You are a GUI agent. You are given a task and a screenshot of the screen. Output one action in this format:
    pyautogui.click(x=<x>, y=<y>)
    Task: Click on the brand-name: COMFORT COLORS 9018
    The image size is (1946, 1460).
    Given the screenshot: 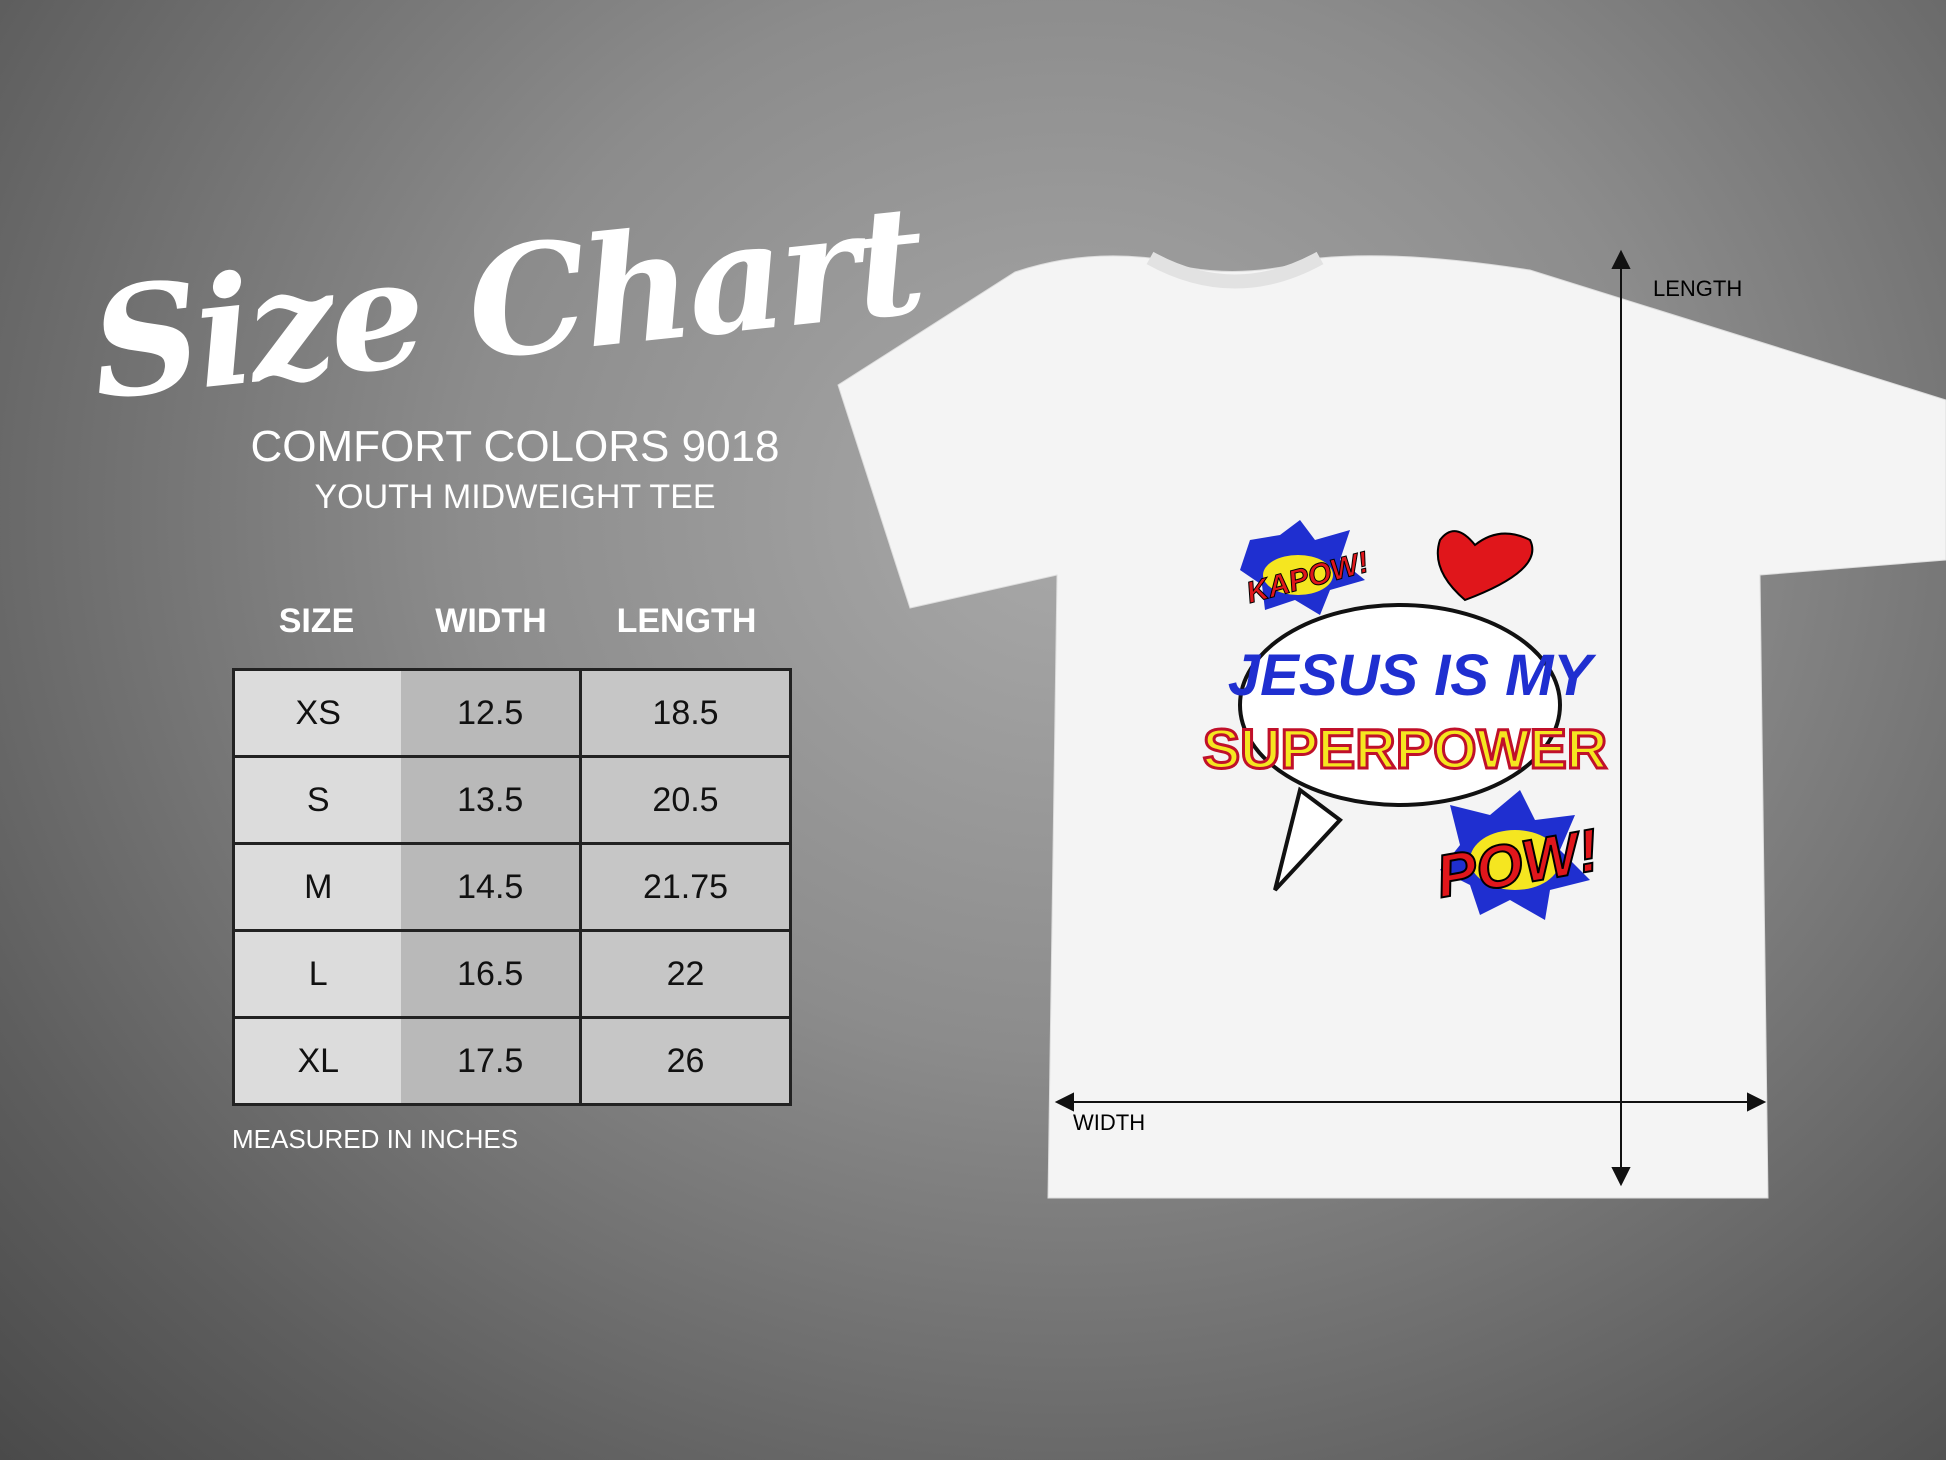 What is the action you would take?
    pyautogui.click(x=515, y=446)
    